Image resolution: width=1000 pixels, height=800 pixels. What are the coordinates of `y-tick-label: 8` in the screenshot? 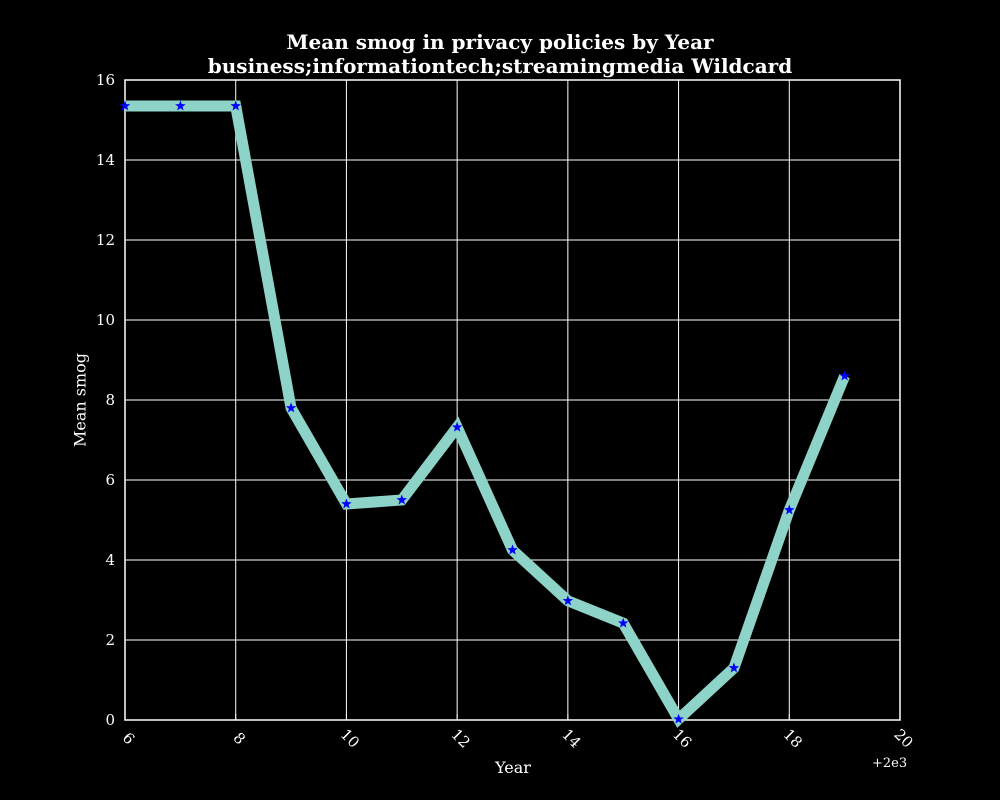 It's located at (110, 400).